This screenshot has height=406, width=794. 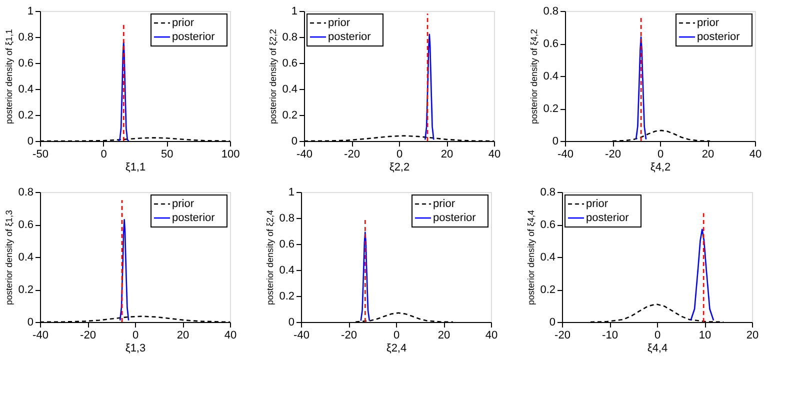 I want to click on x-axis-title: ξ4,4, so click(x=657, y=348).